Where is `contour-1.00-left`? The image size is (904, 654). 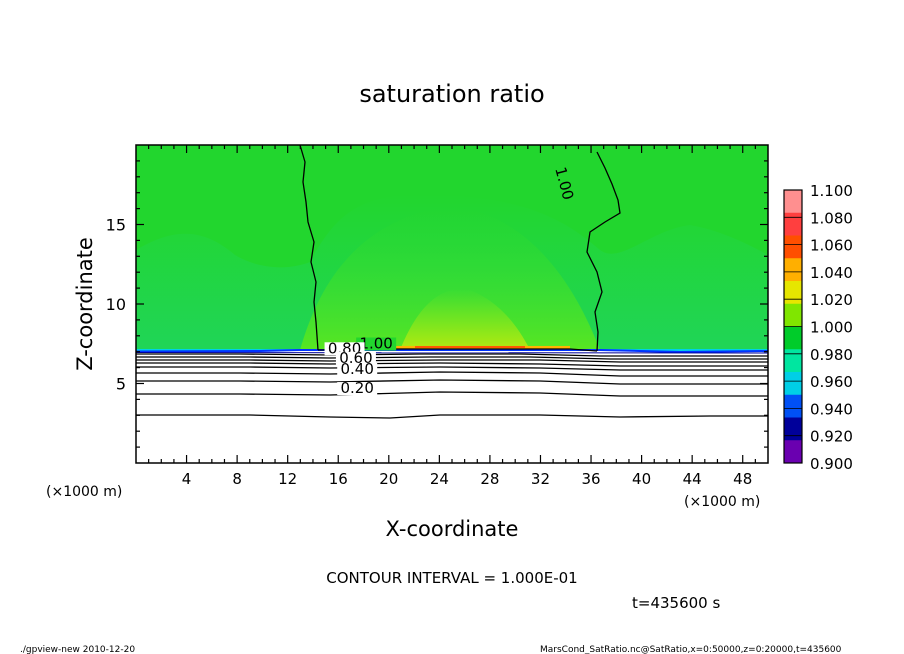
contour-1.00-left is located at coordinates (309, 248).